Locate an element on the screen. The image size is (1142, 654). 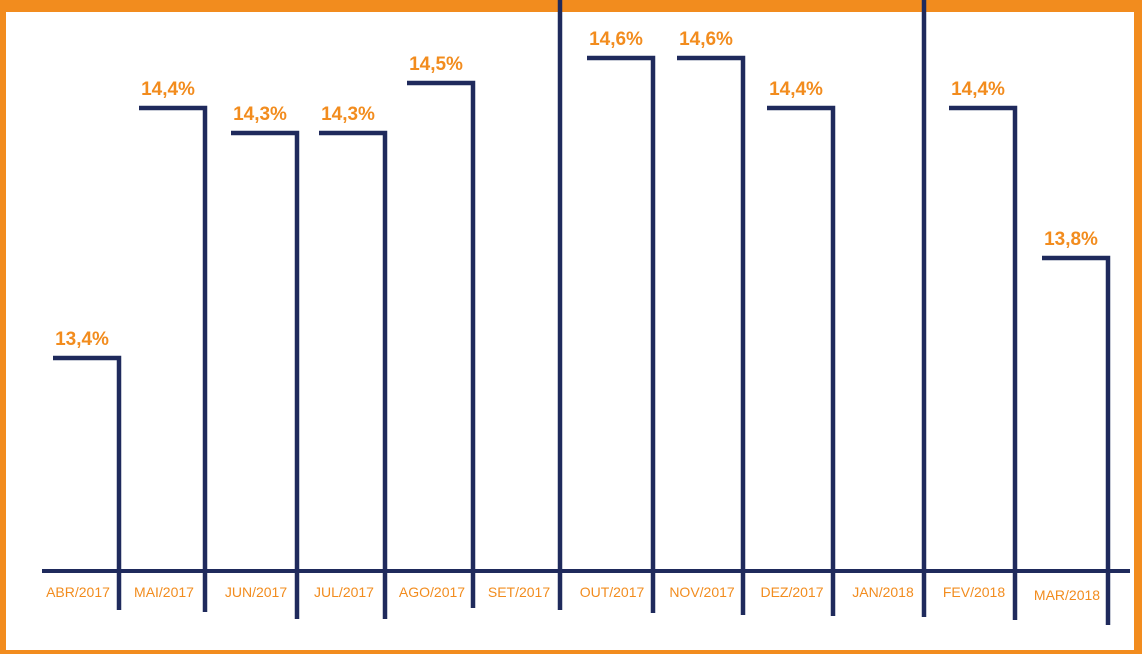
bar-nov-2017 is located at coordinates (711, 335).